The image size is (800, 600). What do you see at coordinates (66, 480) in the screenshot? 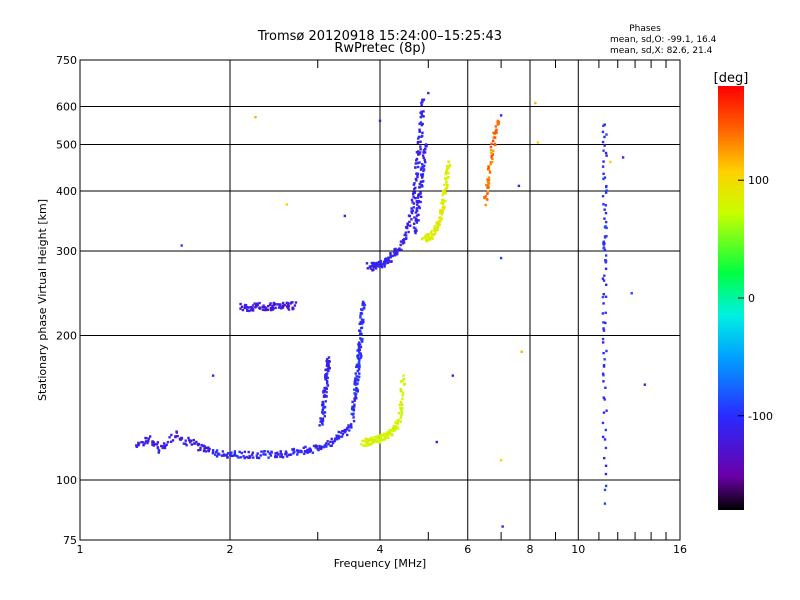
I see `y-tick-label: 100` at bounding box center [66, 480].